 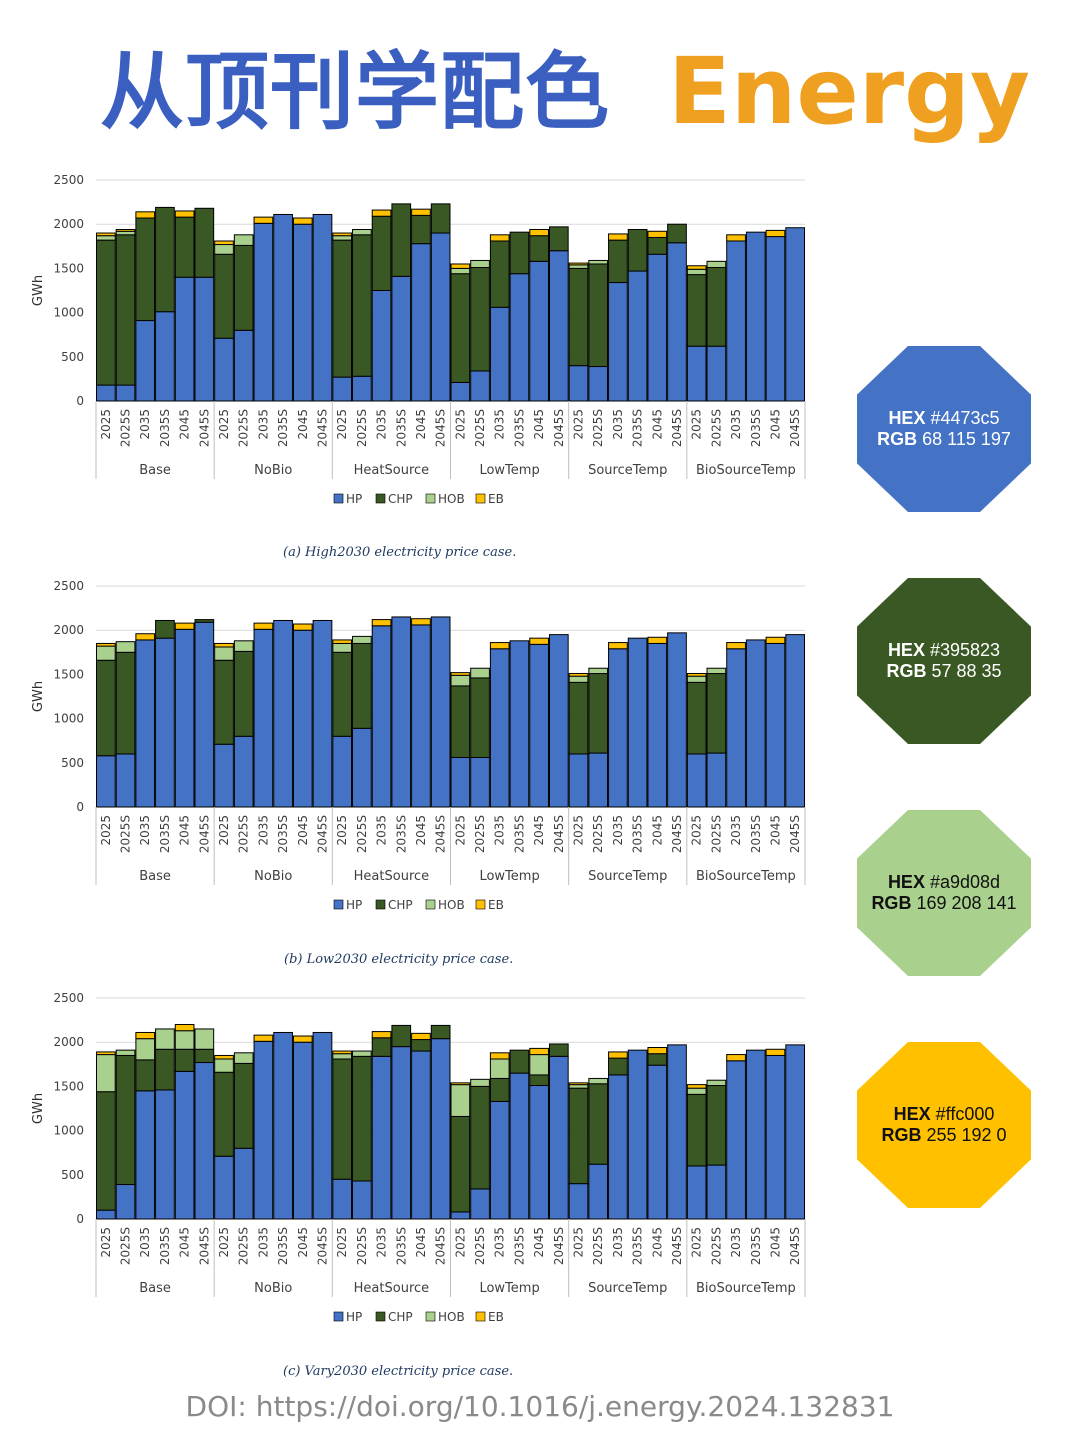 What do you see at coordinates (943, 903) in the screenshot?
I see `swatch-rgb-line: RGB 169 208 141` at bounding box center [943, 903].